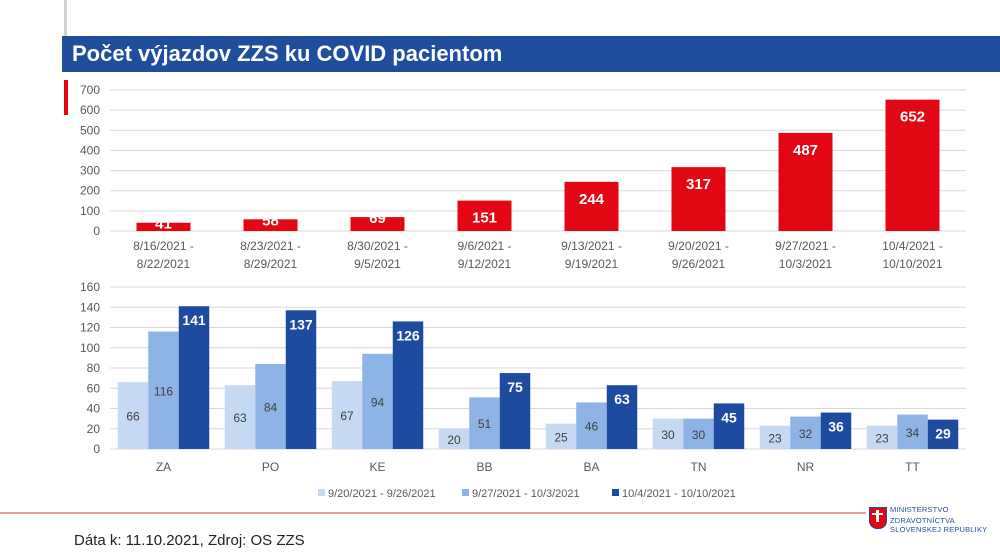 This screenshot has width=1000, height=556. What do you see at coordinates (377, 264) in the screenshot?
I see `x-tick-label: 9/5/2021` at bounding box center [377, 264].